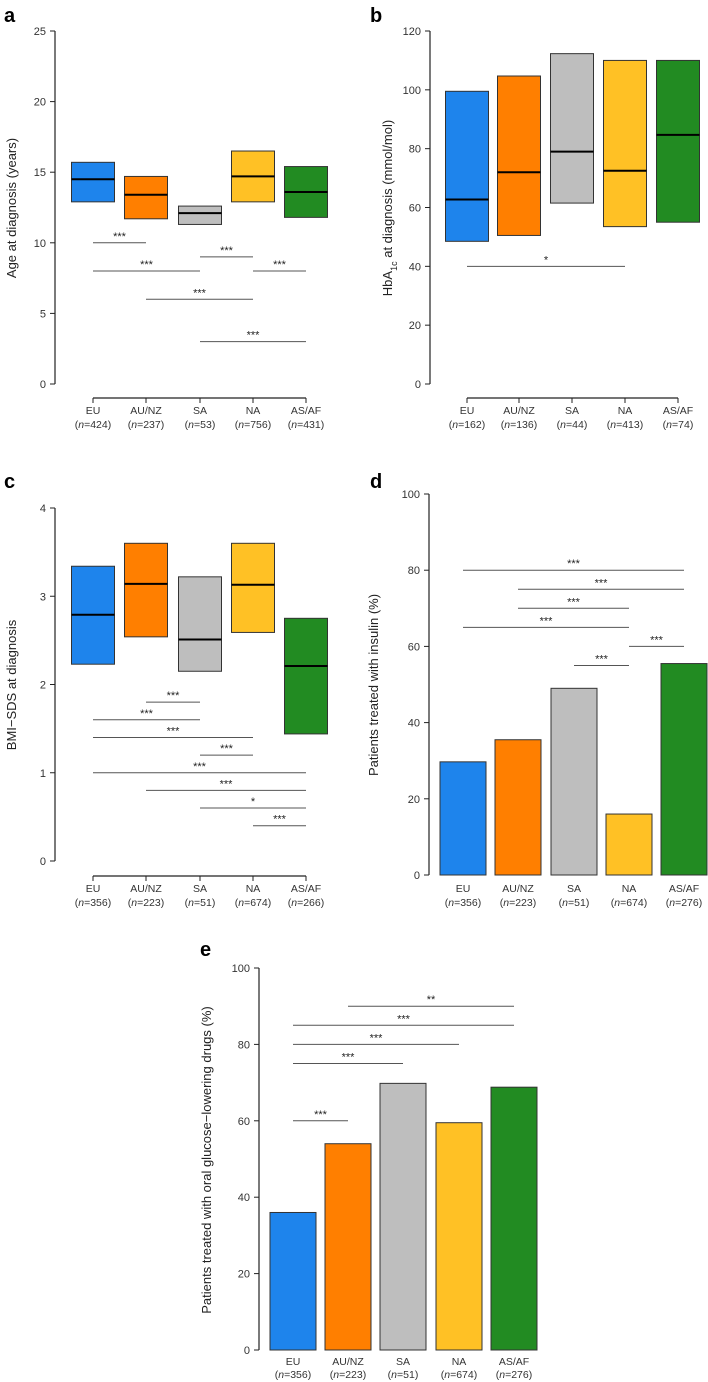 This screenshot has height=1382, width=708. What do you see at coordinates (629, 844) in the screenshot?
I see `bar-na` at bounding box center [629, 844].